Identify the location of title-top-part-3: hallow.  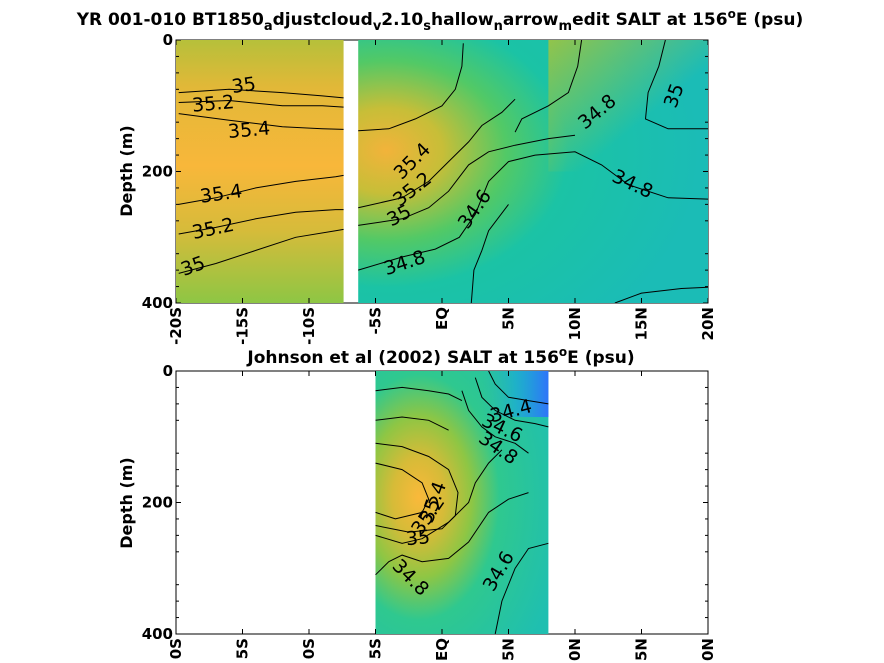
(462, 20).